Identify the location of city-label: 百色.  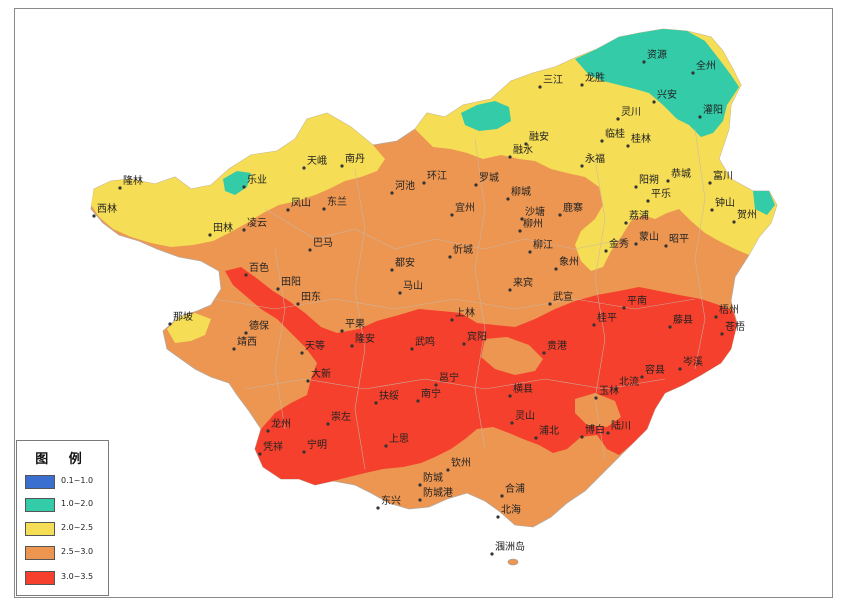
(259, 267).